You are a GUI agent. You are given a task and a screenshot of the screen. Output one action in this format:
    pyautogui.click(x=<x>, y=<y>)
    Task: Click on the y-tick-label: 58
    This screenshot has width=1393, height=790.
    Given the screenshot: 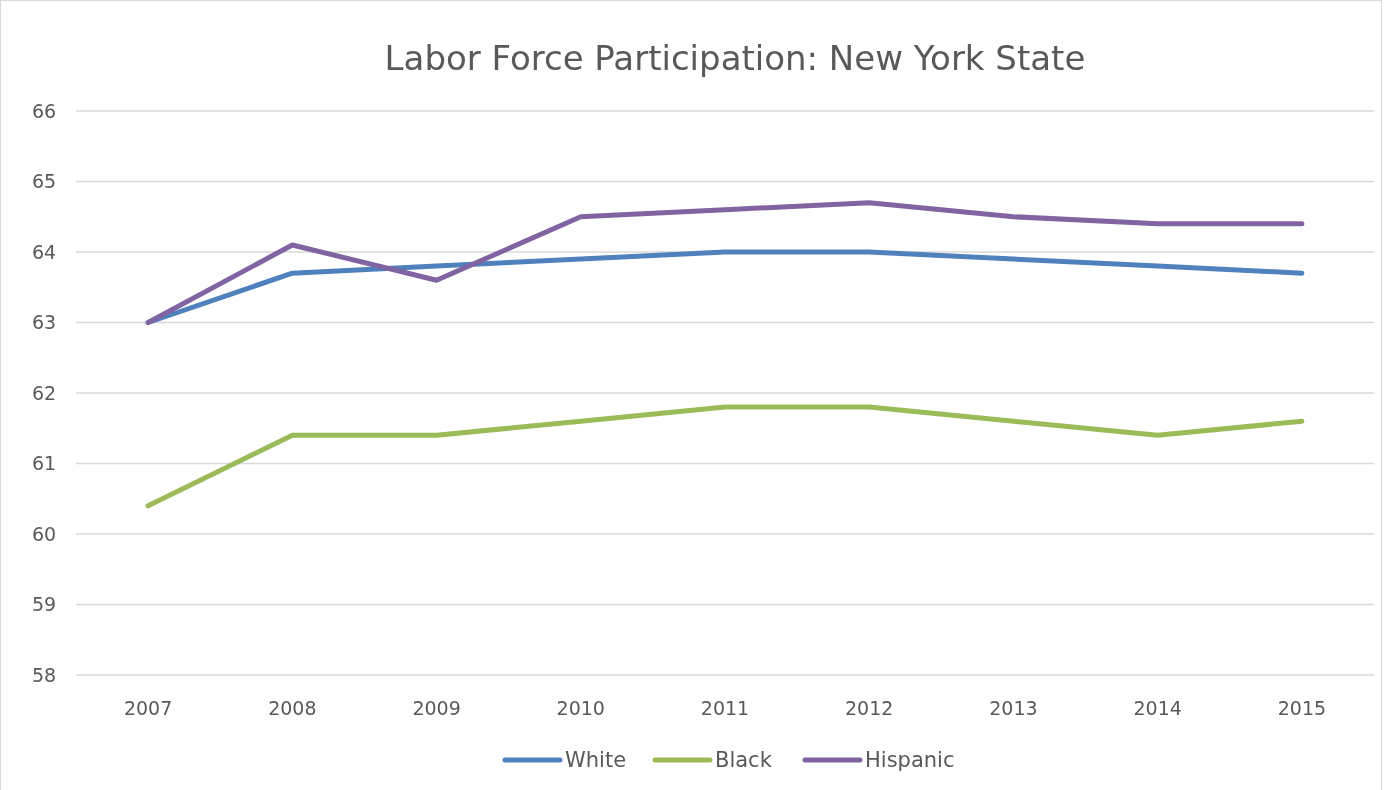 What is the action you would take?
    pyautogui.click(x=44, y=674)
    